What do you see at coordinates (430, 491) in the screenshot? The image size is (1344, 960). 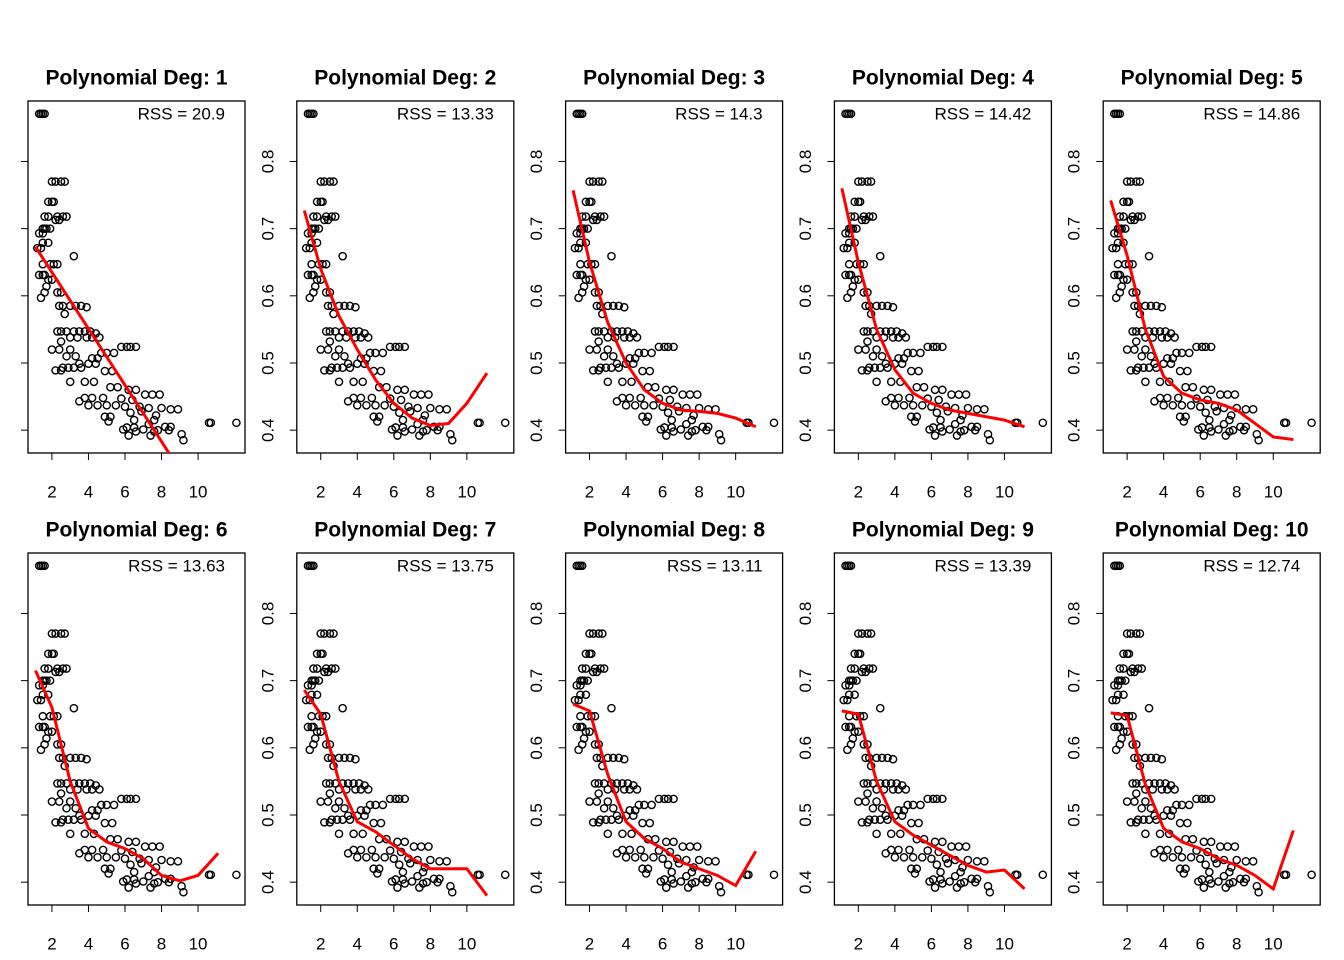 I see `x-tick-label: 8` at bounding box center [430, 491].